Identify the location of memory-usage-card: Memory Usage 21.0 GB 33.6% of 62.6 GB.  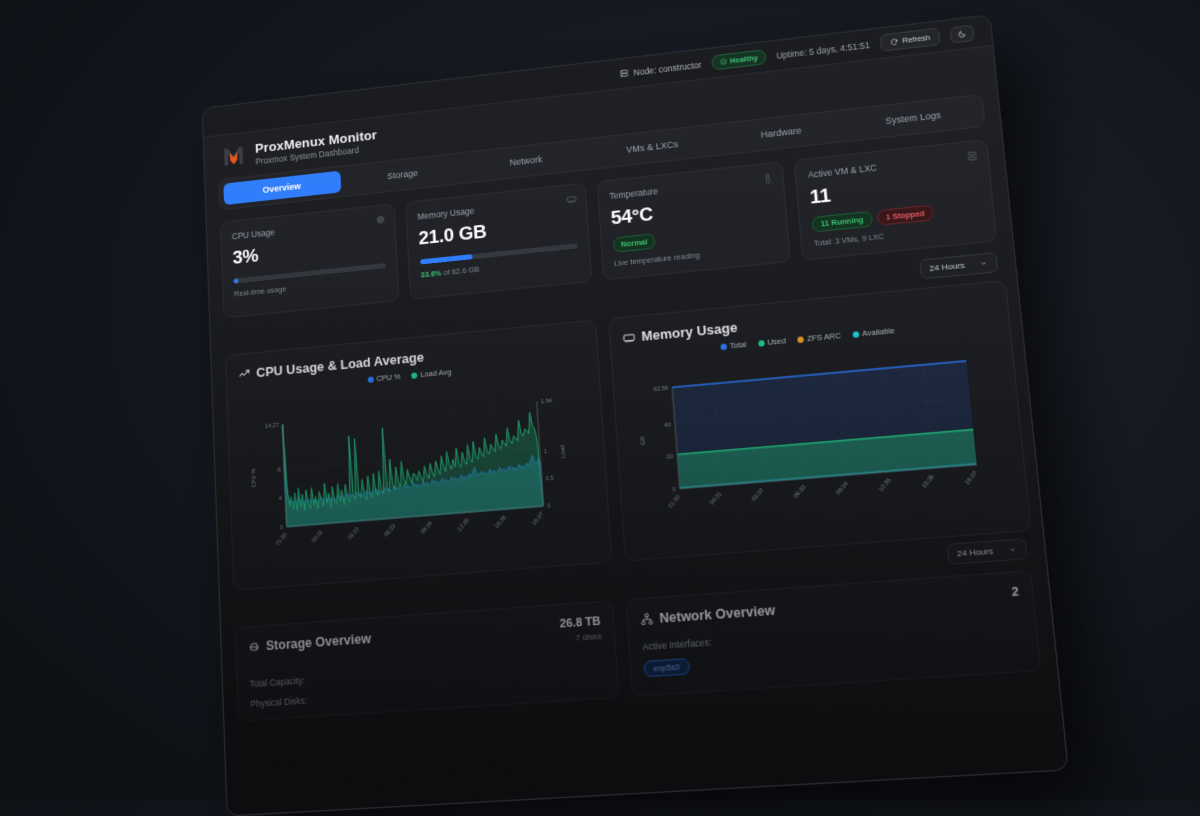
(498, 241).